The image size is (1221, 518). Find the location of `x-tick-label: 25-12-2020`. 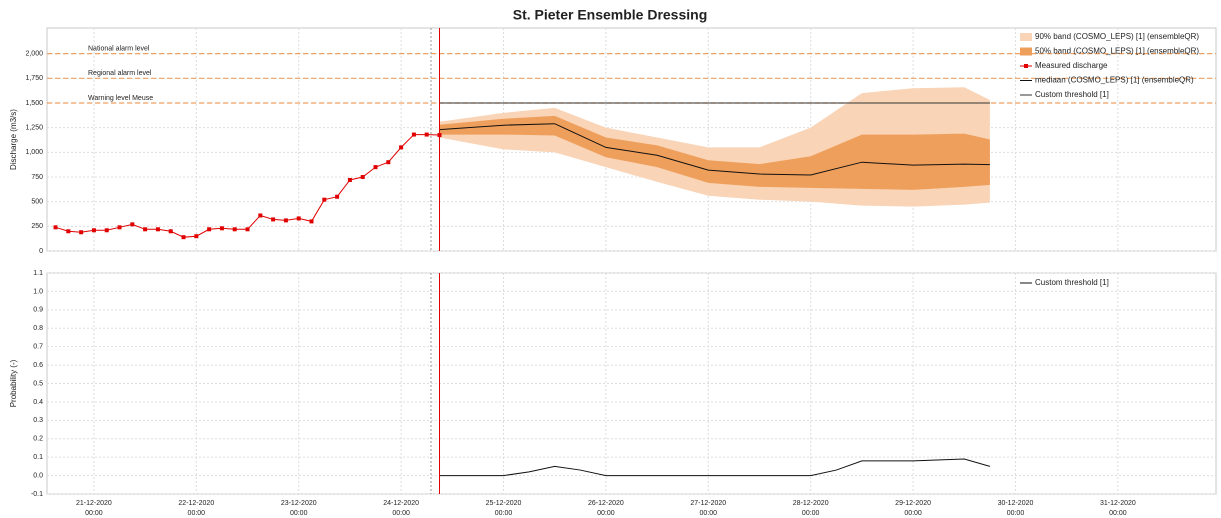

x-tick-label: 25-12-2020 is located at coordinates (504, 503).